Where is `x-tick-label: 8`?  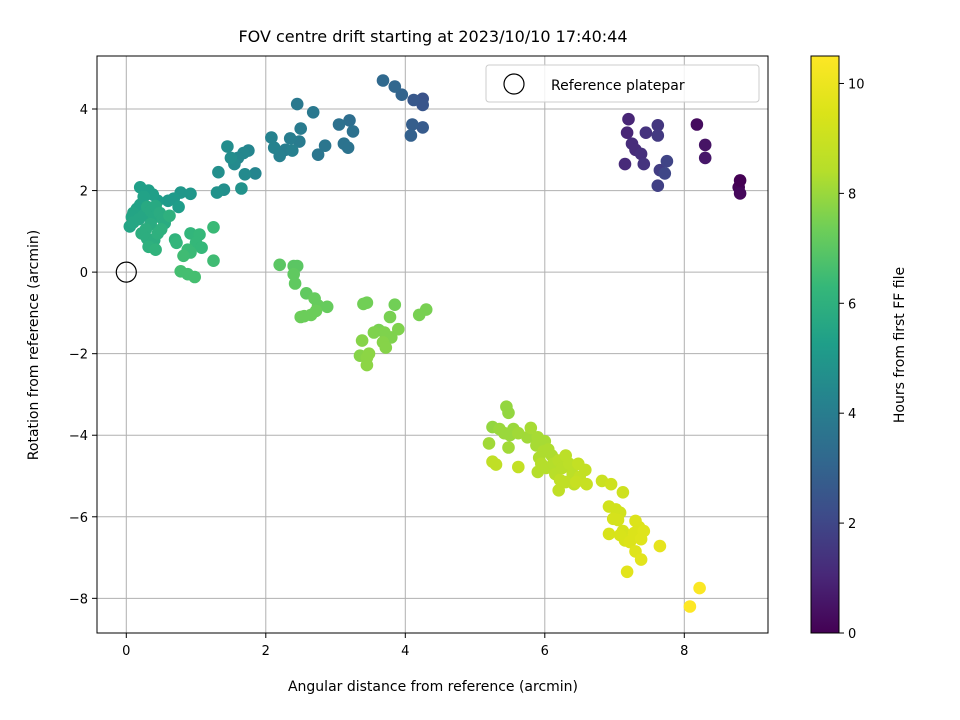
x-tick-label: 8 is located at coordinates (684, 651).